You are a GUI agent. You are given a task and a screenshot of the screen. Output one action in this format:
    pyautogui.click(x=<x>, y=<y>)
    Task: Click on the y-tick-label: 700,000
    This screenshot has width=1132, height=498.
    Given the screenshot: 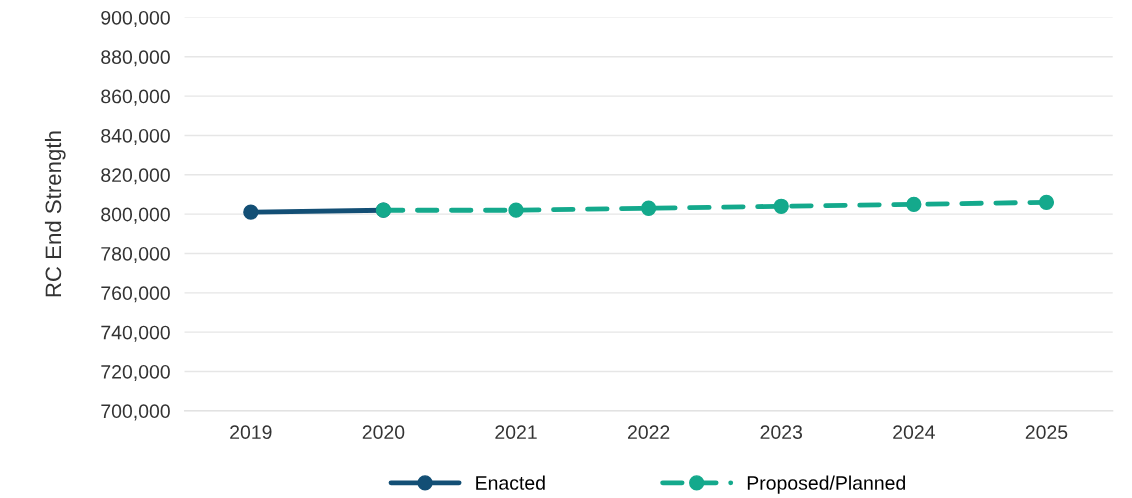 What is the action you would take?
    pyautogui.click(x=135, y=412)
    